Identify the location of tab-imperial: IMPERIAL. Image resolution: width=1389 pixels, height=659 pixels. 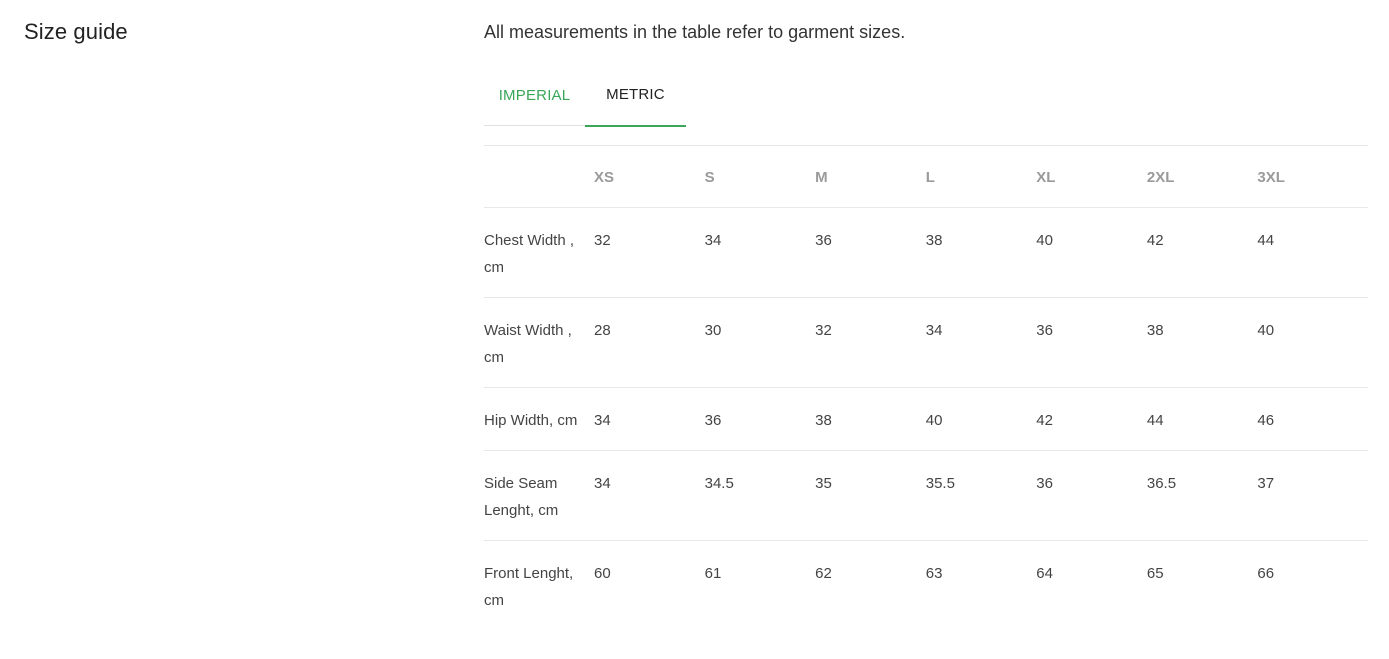
(534, 95).